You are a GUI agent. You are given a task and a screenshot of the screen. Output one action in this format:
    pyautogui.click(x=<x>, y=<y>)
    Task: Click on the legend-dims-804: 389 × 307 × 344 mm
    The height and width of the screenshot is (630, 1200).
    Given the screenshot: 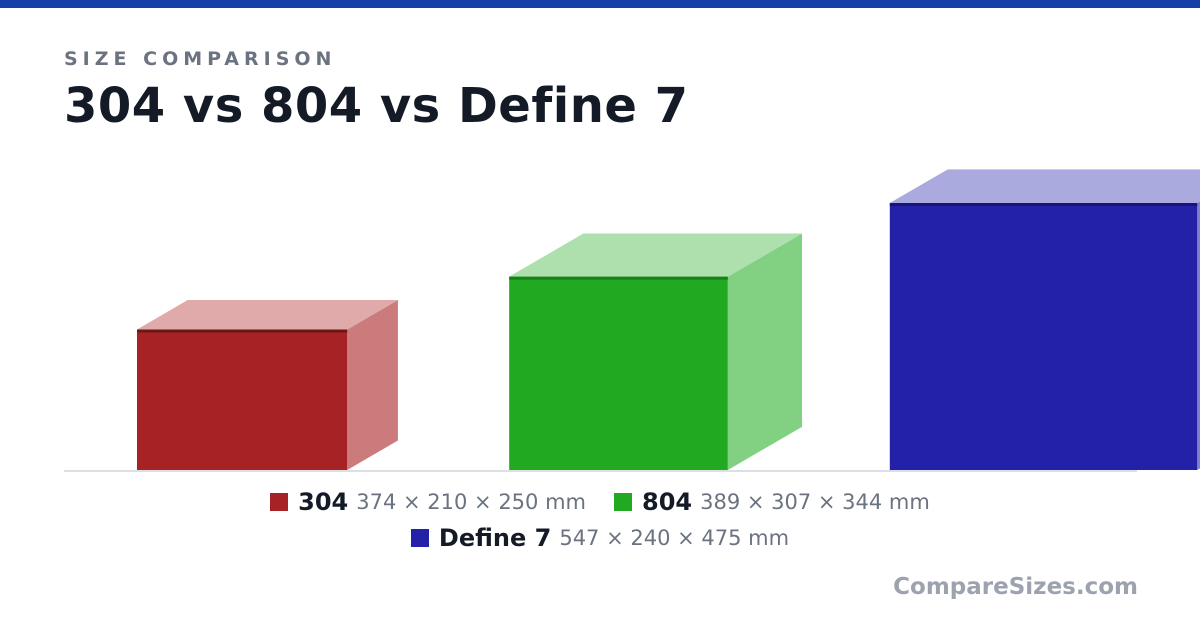 What is the action you would take?
    pyautogui.click(x=815, y=502)
    